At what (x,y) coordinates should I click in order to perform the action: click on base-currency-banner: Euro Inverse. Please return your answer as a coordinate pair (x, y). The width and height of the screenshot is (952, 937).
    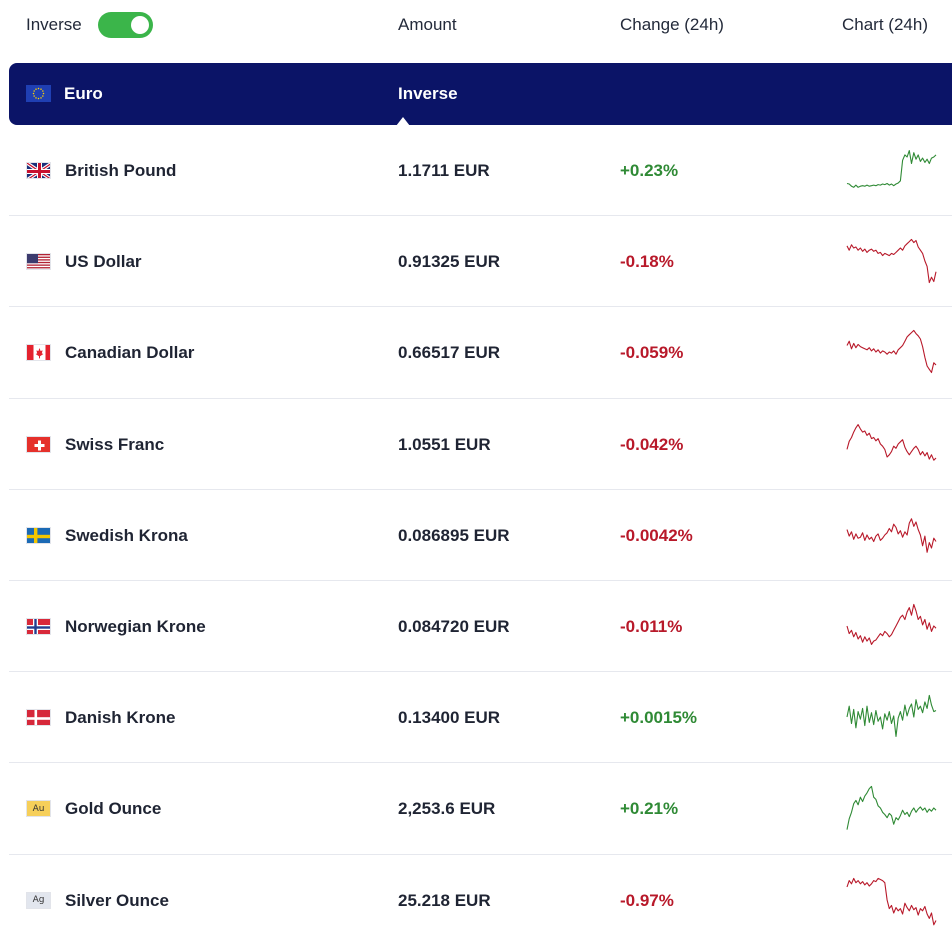
    Looking at the image, I should click on (480, 94).